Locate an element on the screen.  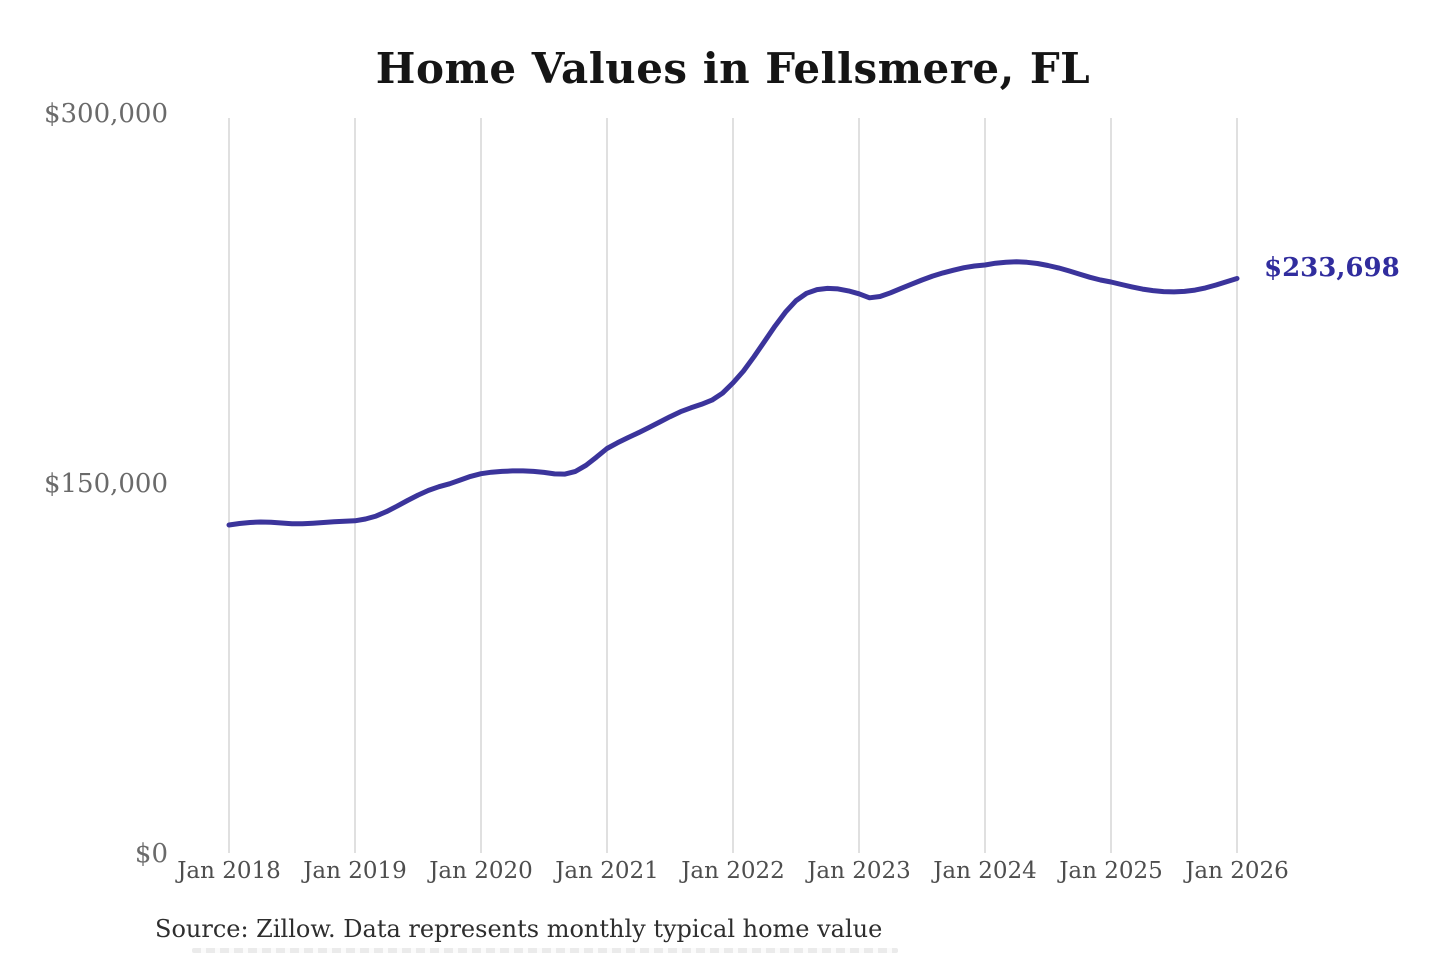
x-axis-tick-label: Jan 2025 is located at coordinates (1111, 871).